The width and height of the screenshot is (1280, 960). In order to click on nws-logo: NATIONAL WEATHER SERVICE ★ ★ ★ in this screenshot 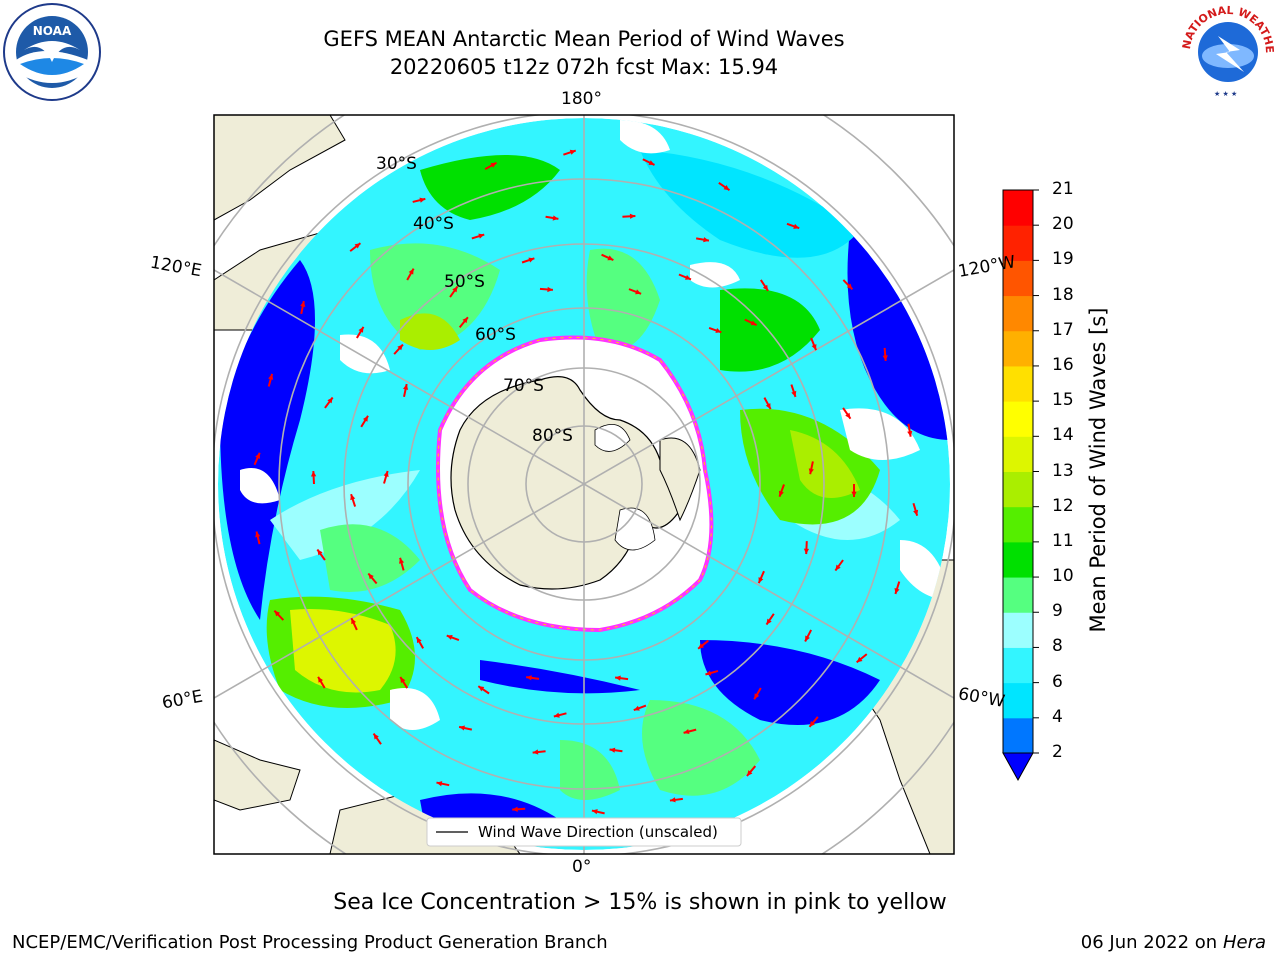, I will do `click(1227, 51)`.